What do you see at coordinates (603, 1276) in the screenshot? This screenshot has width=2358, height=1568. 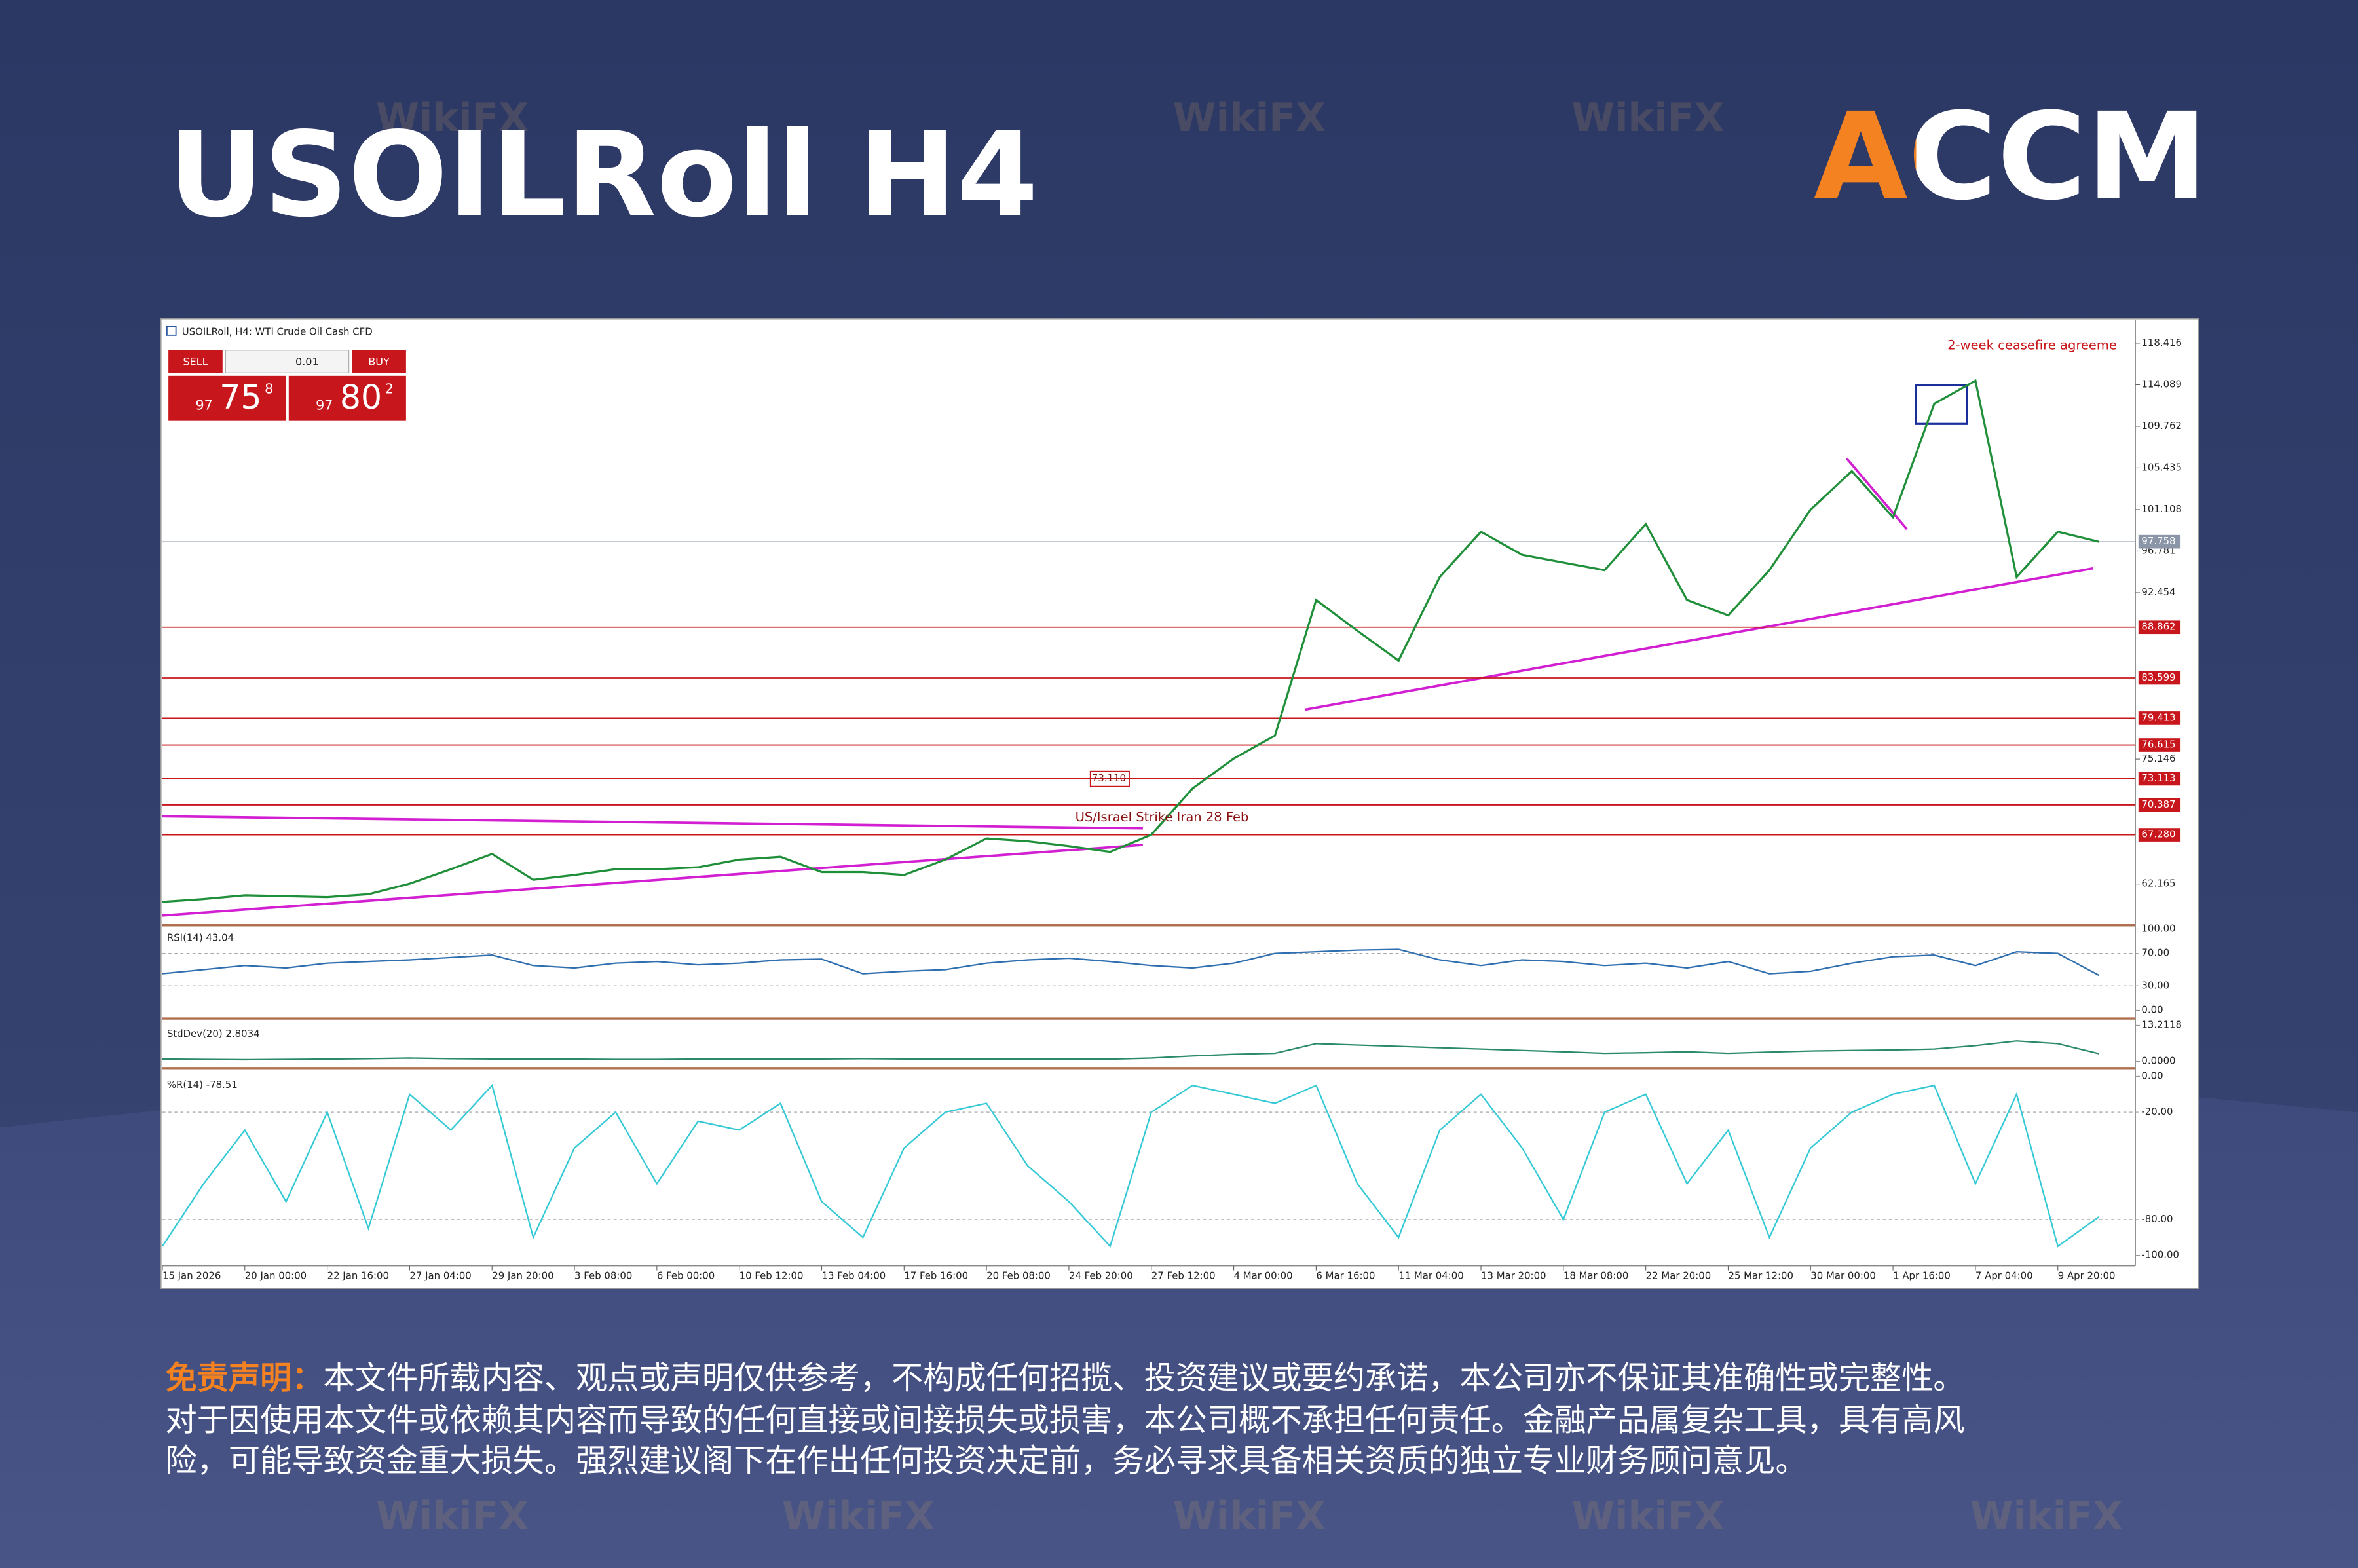 I see `x-tick-label: 3 Feb 08:00` at bounding box center [603, 1276].